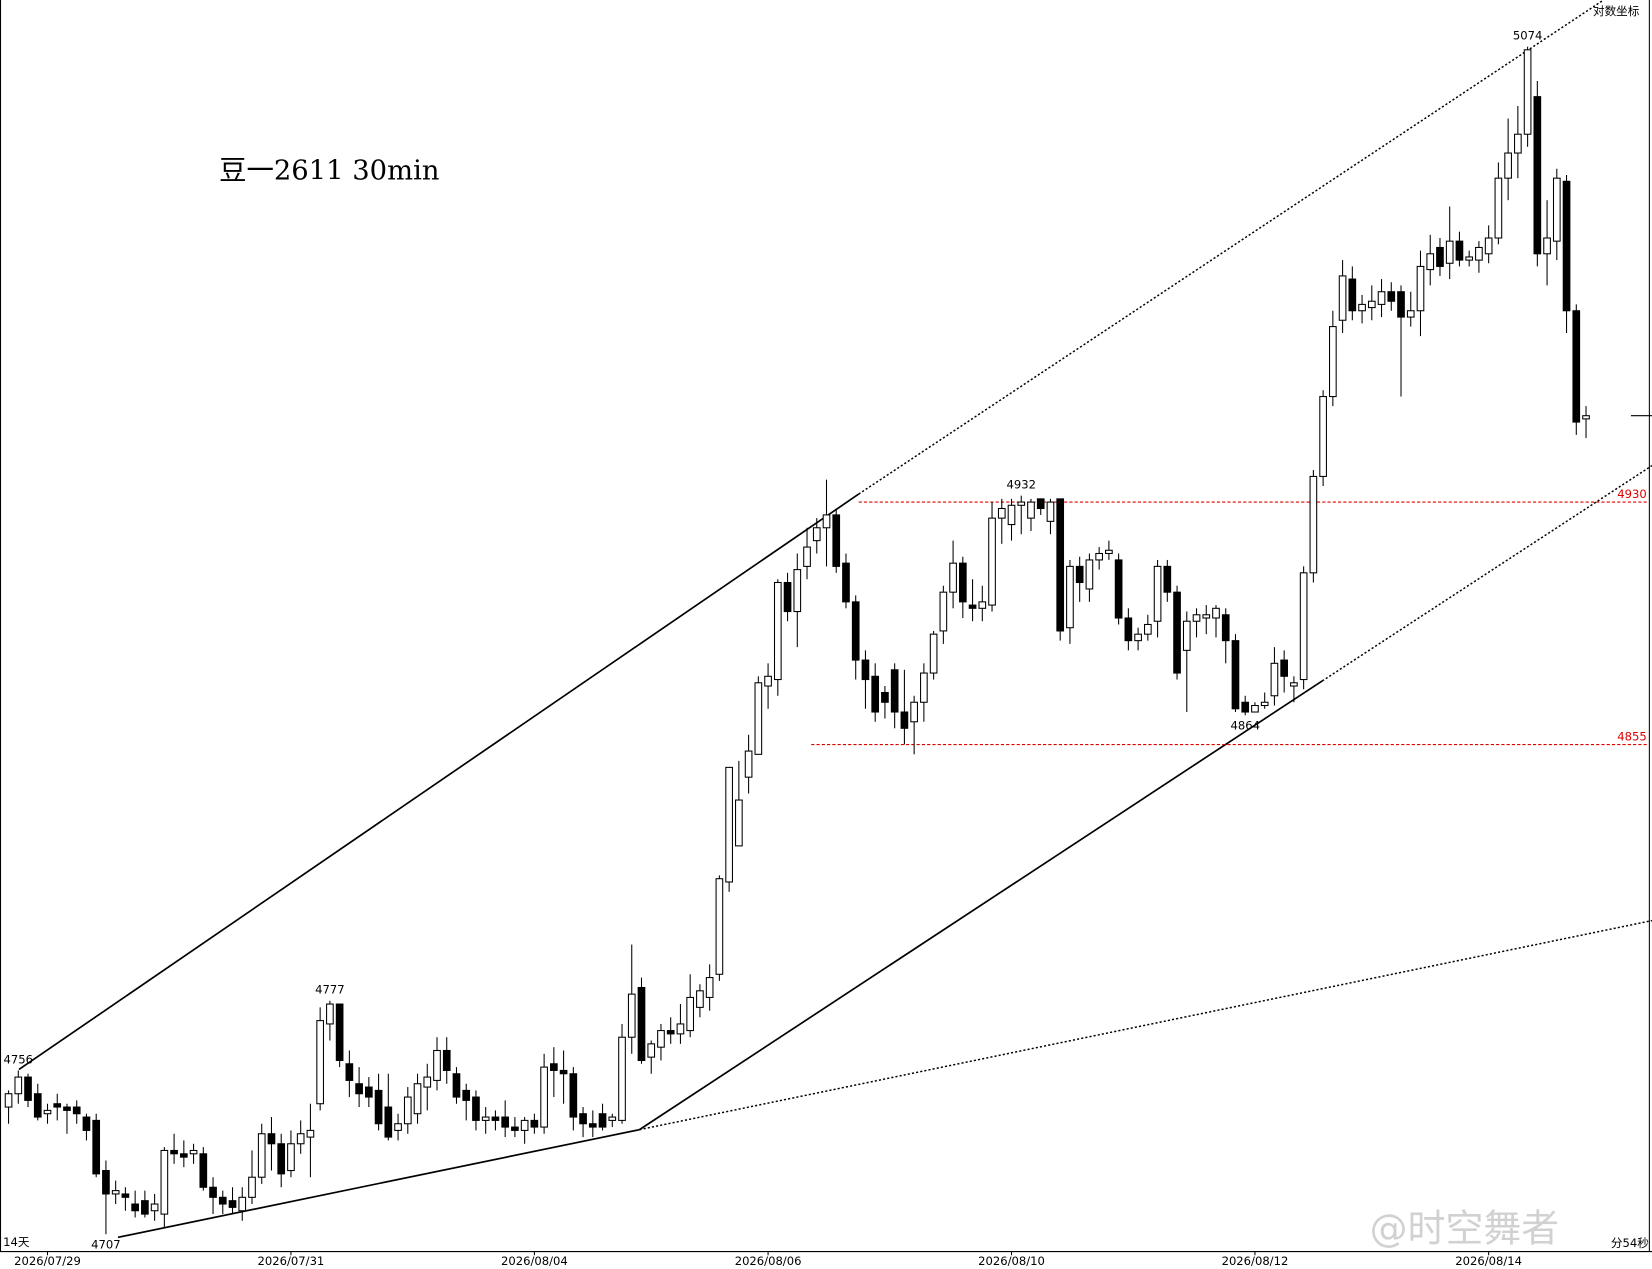  What do you see at coordinates (378, 1183) in the screenshot?
I see `trend-line` at bounding box center [378, 1183].